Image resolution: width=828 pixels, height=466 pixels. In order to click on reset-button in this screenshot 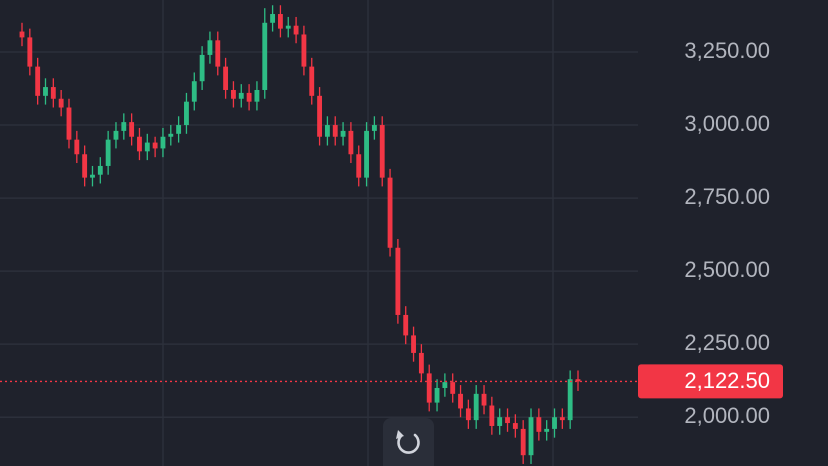, I will do `click(408, 442)`.